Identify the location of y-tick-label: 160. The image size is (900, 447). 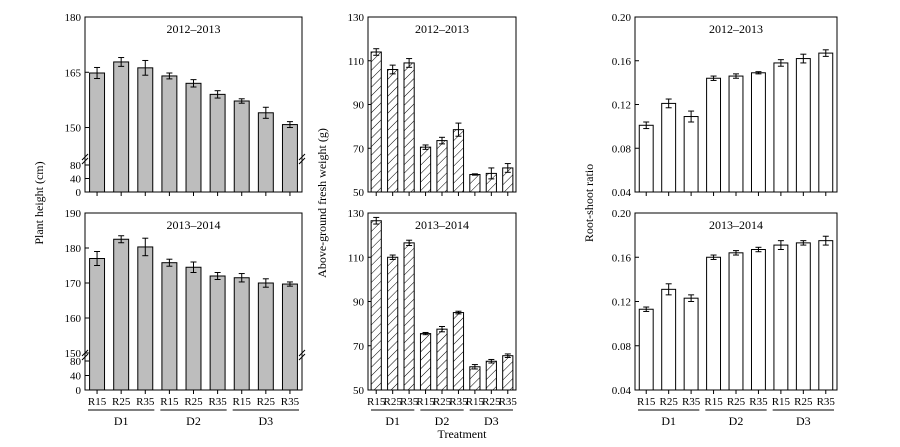
(73, 319).